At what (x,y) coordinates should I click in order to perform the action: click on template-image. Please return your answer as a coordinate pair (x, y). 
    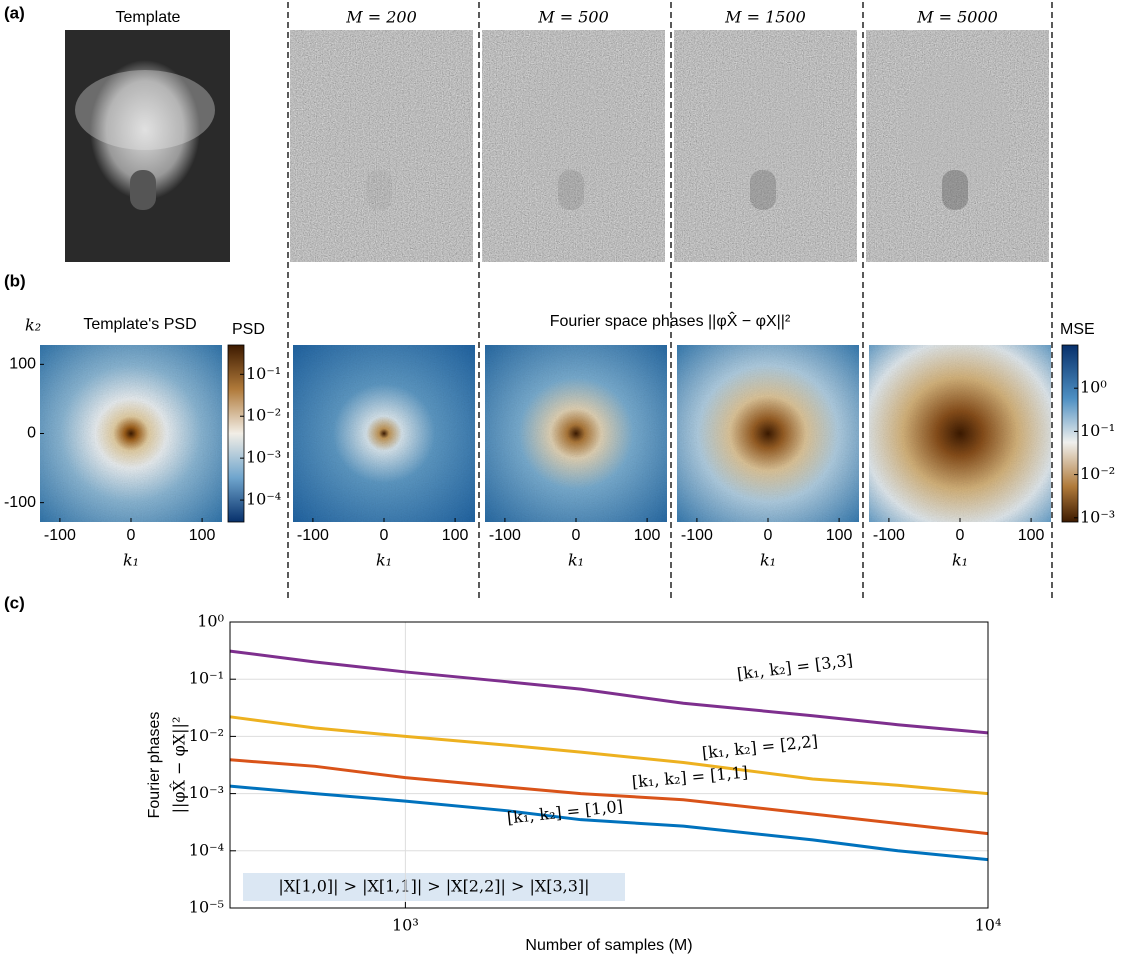
    Looking at the image, I should click on (147, 146).